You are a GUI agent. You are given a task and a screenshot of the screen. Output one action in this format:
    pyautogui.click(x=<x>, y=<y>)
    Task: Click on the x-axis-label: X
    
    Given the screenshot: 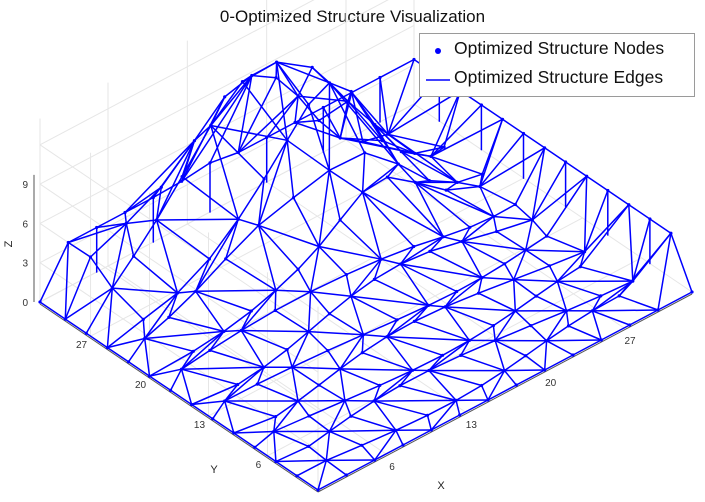 What is the action you would take?
    pyautogui.click(x=441, y=486)
    